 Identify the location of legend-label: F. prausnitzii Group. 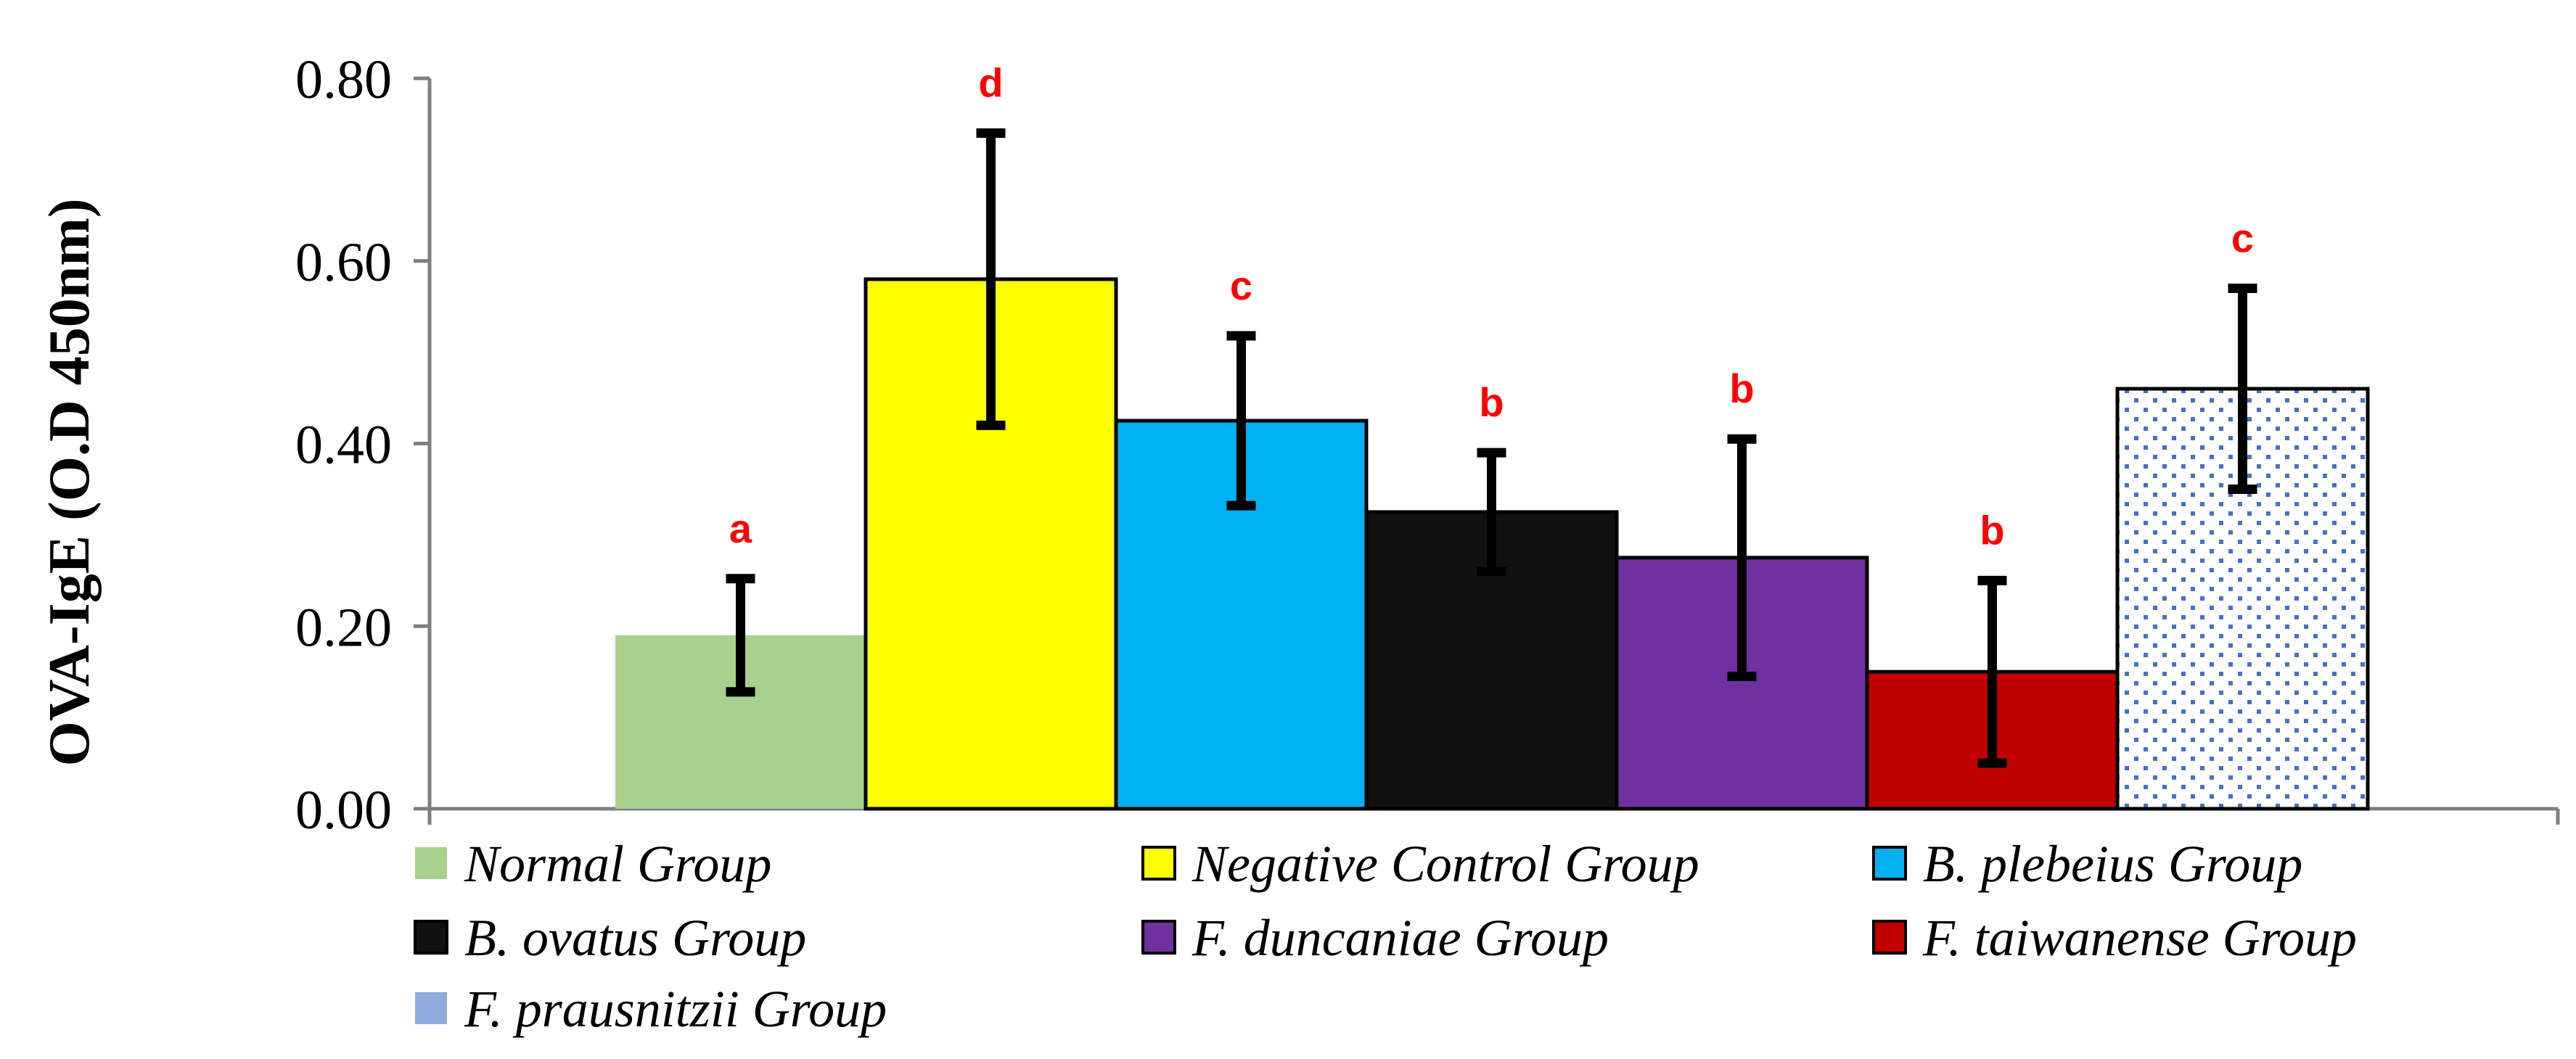
(675, 1009).